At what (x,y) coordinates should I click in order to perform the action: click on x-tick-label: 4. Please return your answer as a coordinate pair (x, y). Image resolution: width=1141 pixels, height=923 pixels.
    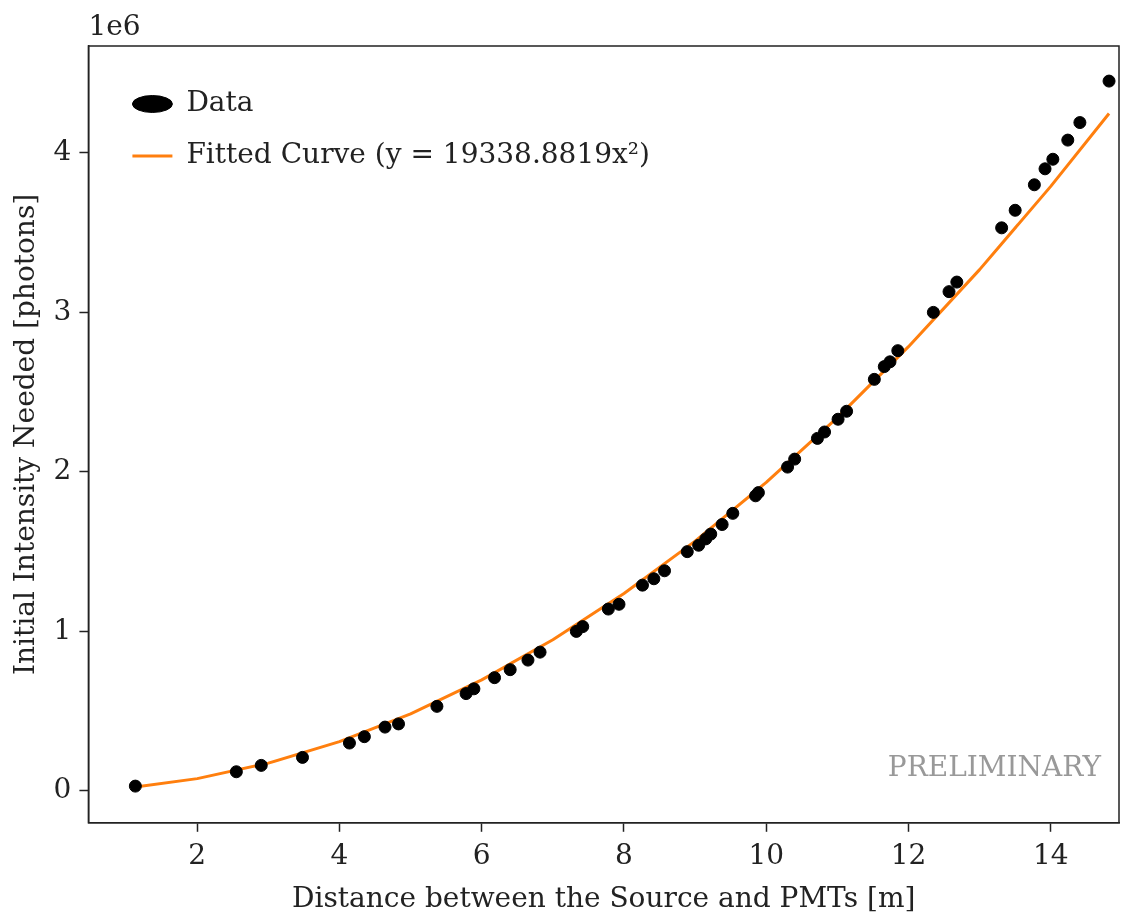
    Looking at the image, I should click on (339, 854).